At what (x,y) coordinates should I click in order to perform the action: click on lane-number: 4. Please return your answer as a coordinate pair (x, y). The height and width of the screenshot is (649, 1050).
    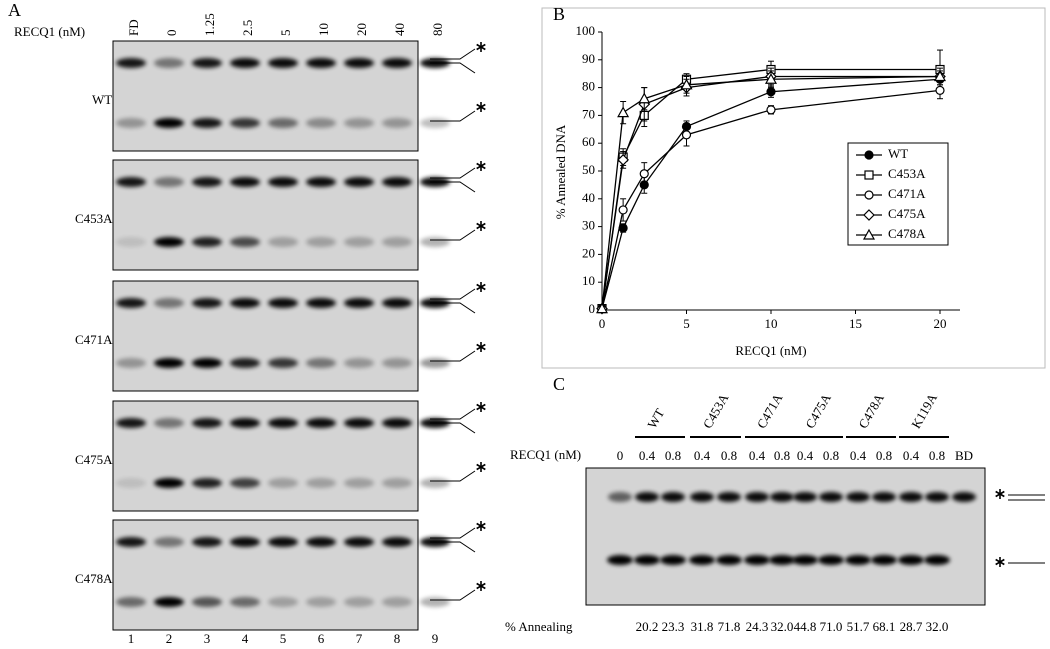
    Looking at the image, I should click on (245, 638).